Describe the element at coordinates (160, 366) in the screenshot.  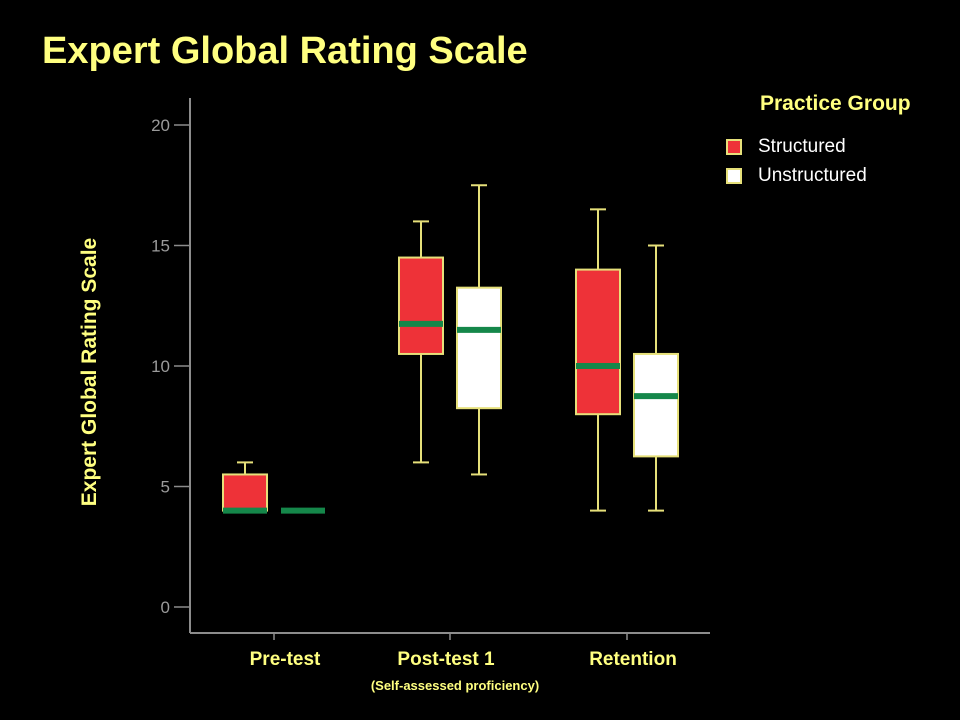
I see `y-tick-label-10: 10` at that location.